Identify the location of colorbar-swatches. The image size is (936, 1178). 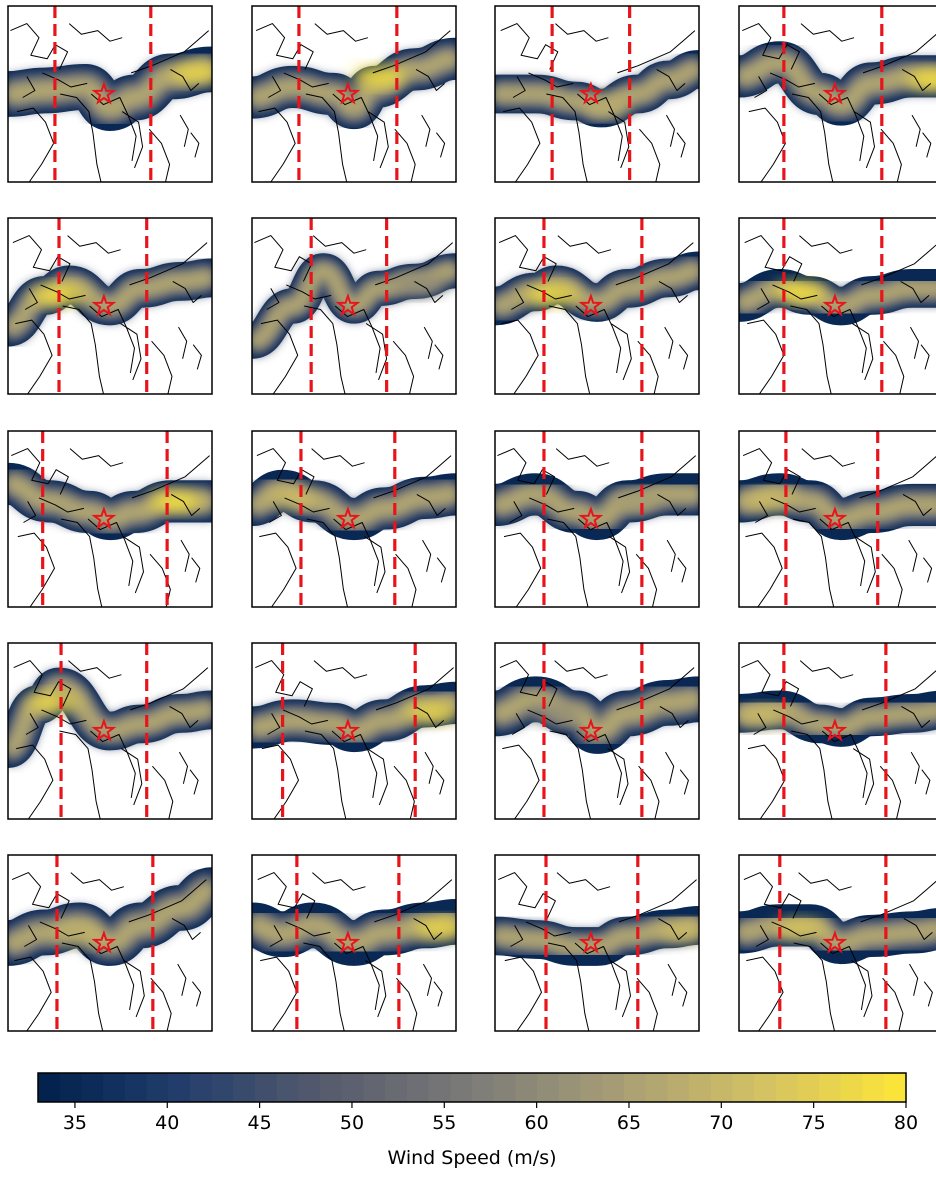
(472, 1087).